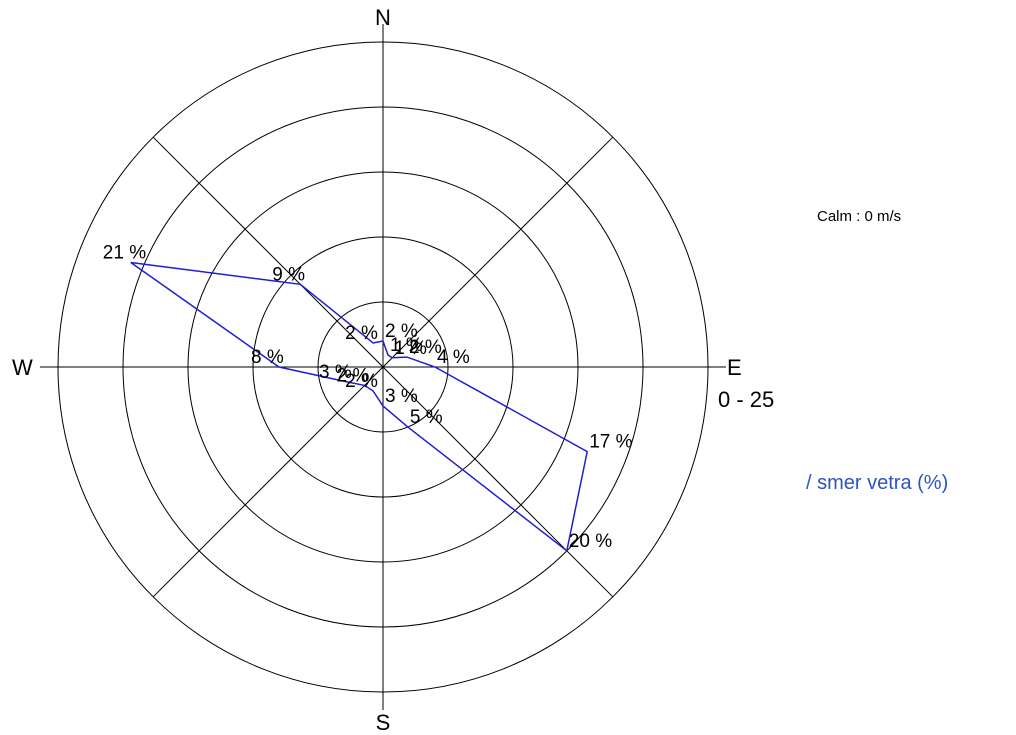 This screenshot has height=735, width=1016. What do you see at coordinates (124, 253) in the screenshot?
I see `value-label-wnw: 21 %` at bounding box center [124, 253].